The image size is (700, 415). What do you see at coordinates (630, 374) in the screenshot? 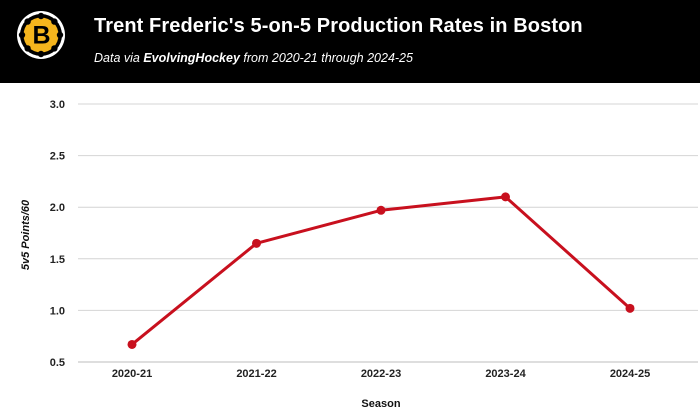
I see `x-tick-label: 2024-25` at bounding box center [630, 374].